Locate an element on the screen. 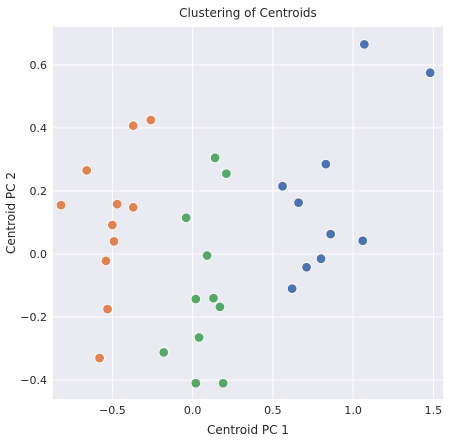 The width and height of the screenshot is (450, 442). chart-title: Clustering of Centroids is located at coordinates (248, 13).